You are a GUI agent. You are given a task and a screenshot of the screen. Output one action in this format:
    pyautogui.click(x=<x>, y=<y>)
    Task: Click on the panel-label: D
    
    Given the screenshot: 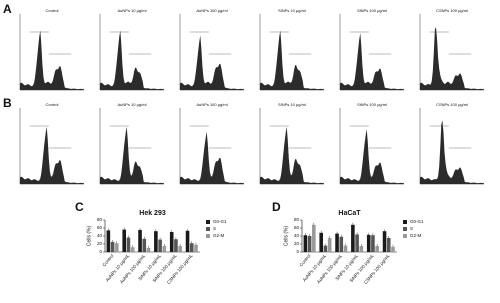 What is the action you would take?
    pyautogui.click(x=276, y=207)
    